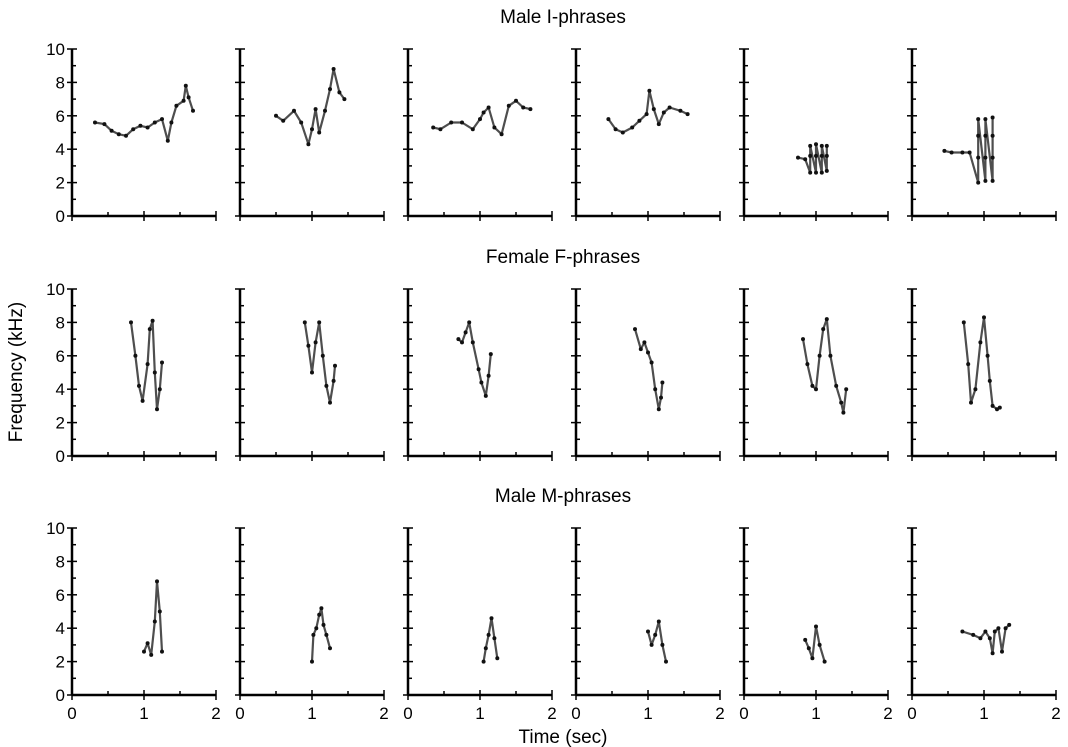 The image size is (1068, 747). What do you see at coordinates (563, 257) in the screenshot?
I see `row-title: Female F-phrases` at bounding box center [563, 257].